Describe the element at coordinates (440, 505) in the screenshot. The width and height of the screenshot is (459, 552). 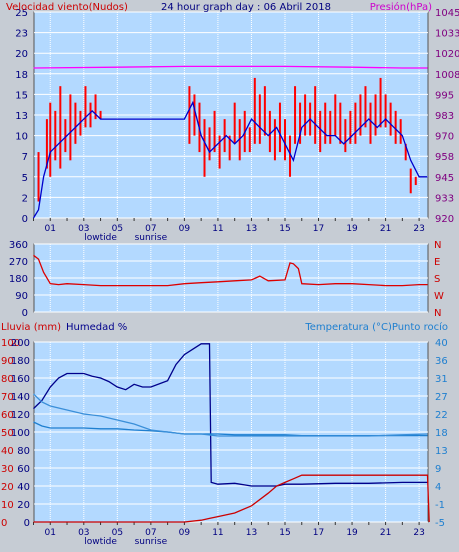
I see `temperature-tick-label: -1` at that location.